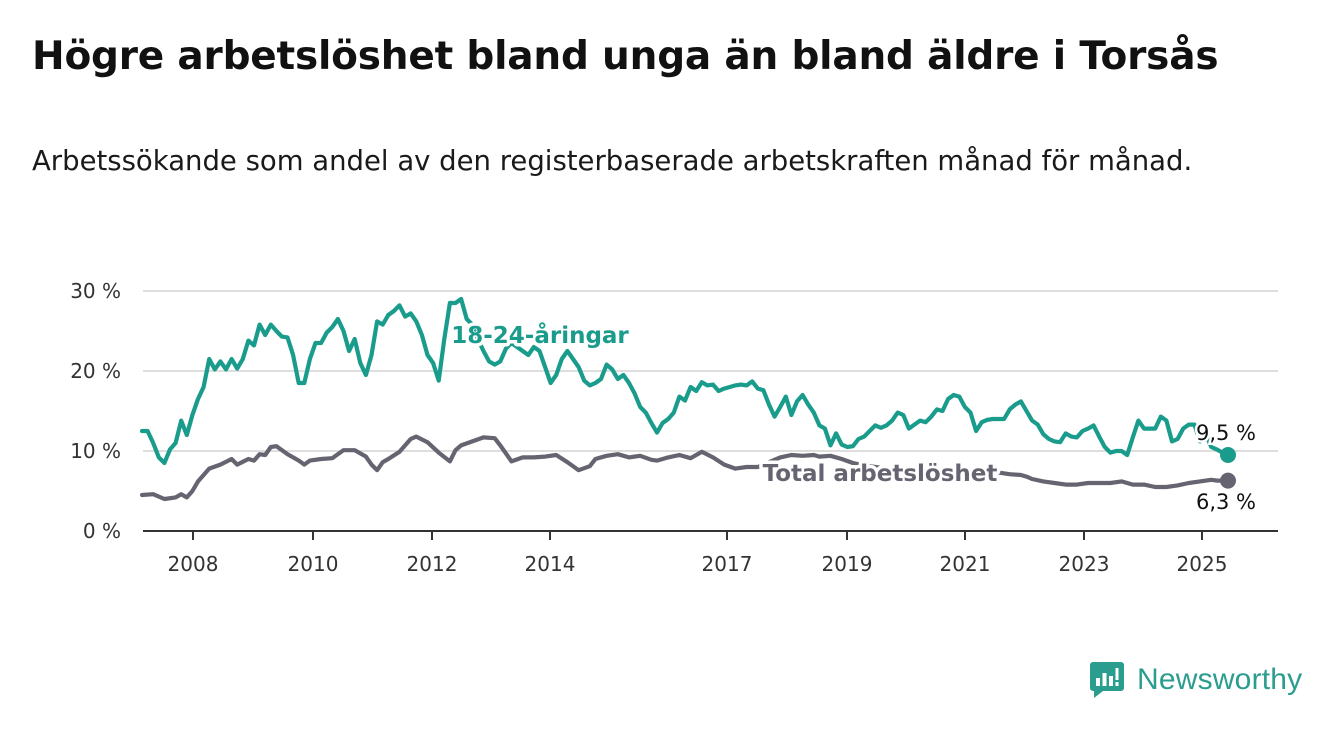  What do you see at coordinates (432, 564) in the screenshot?
I see `x-tick-label: 2012` at bounding box center [432, 564].